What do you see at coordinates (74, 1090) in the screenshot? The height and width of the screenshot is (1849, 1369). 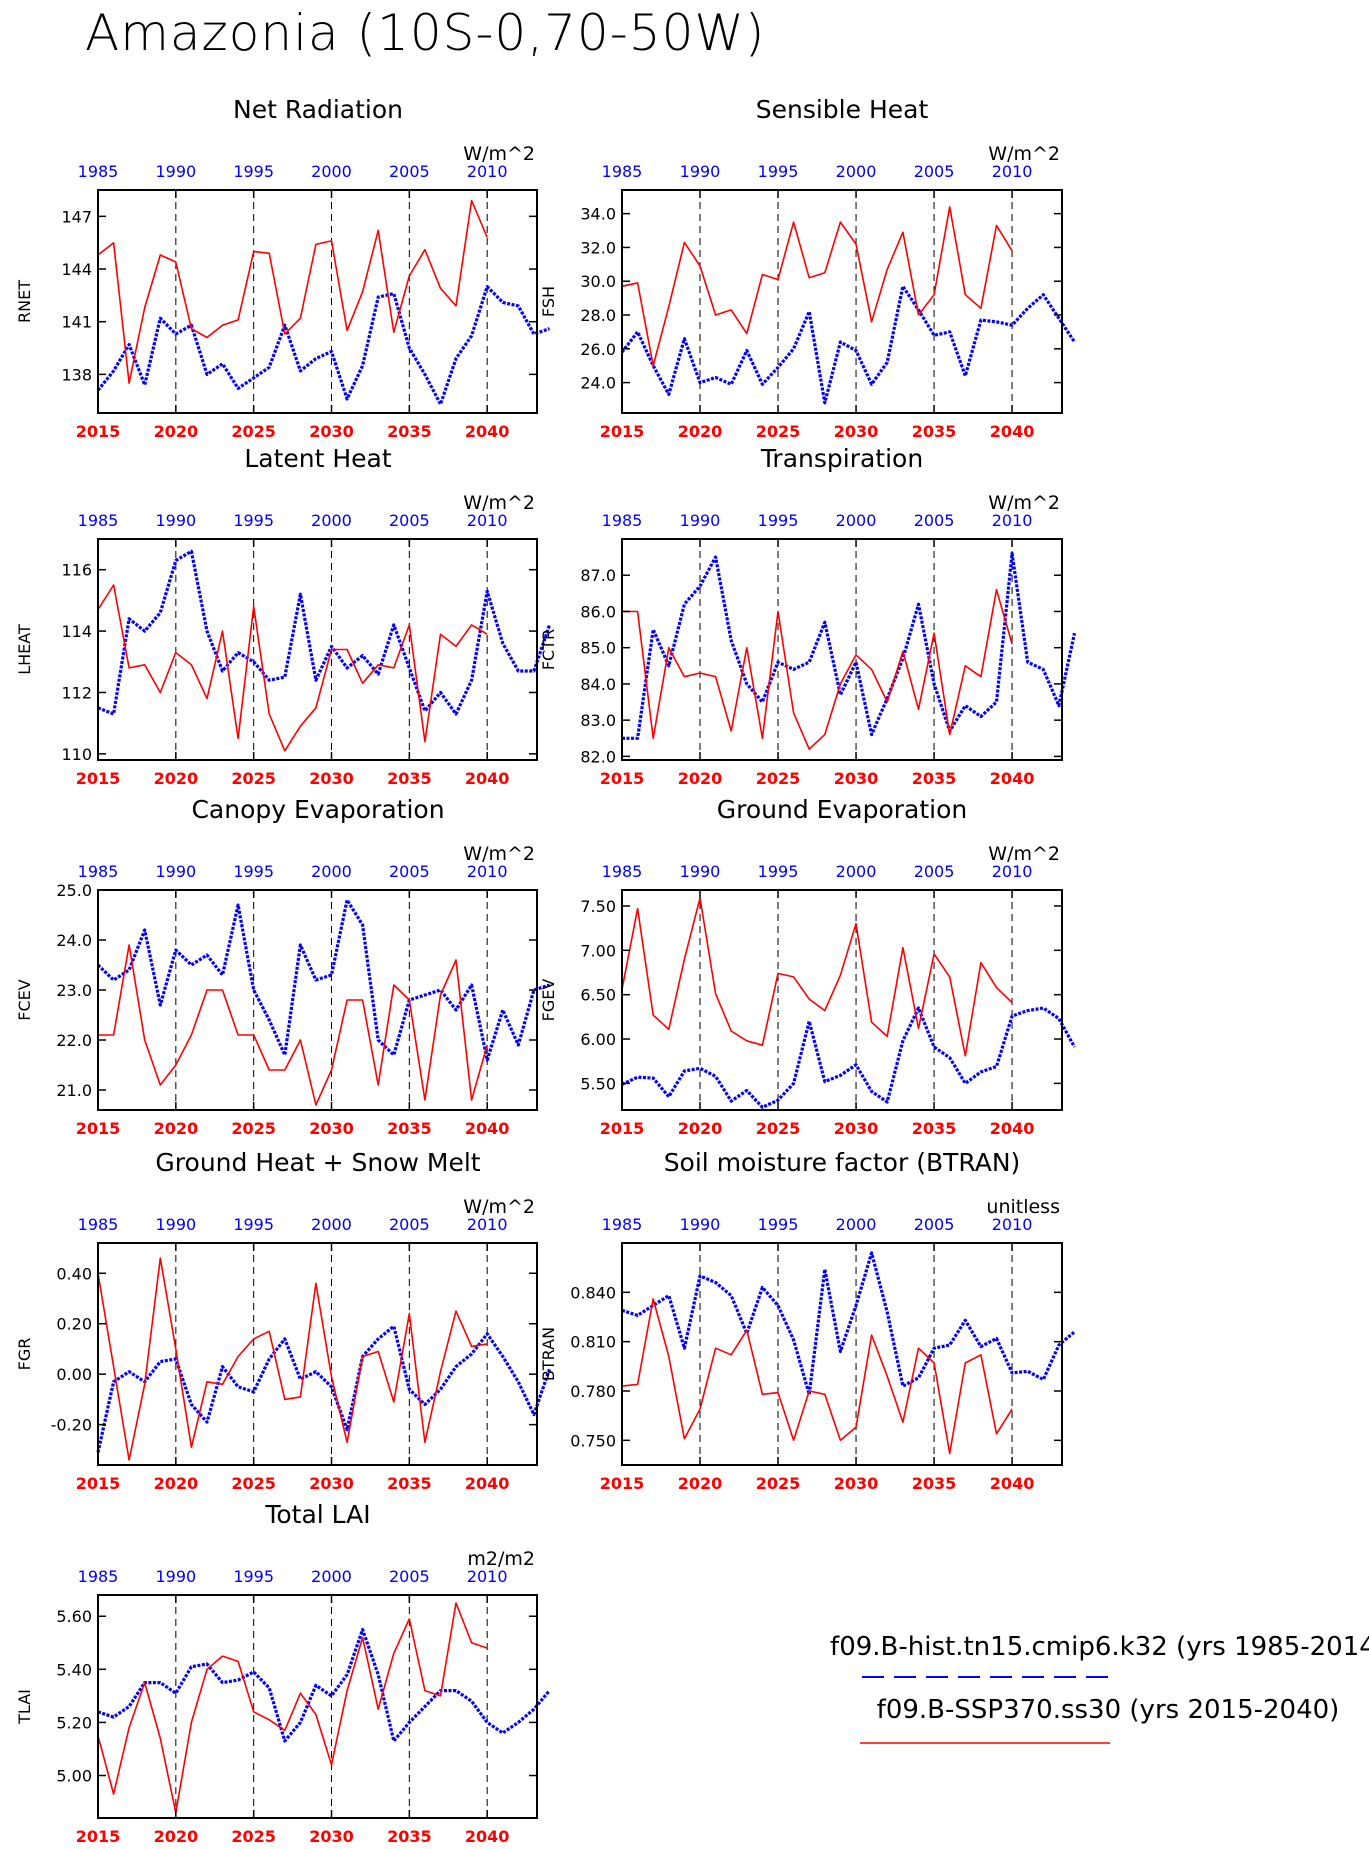 I see `y-tick-label: 21.0` at bounding box center [74, 1090].